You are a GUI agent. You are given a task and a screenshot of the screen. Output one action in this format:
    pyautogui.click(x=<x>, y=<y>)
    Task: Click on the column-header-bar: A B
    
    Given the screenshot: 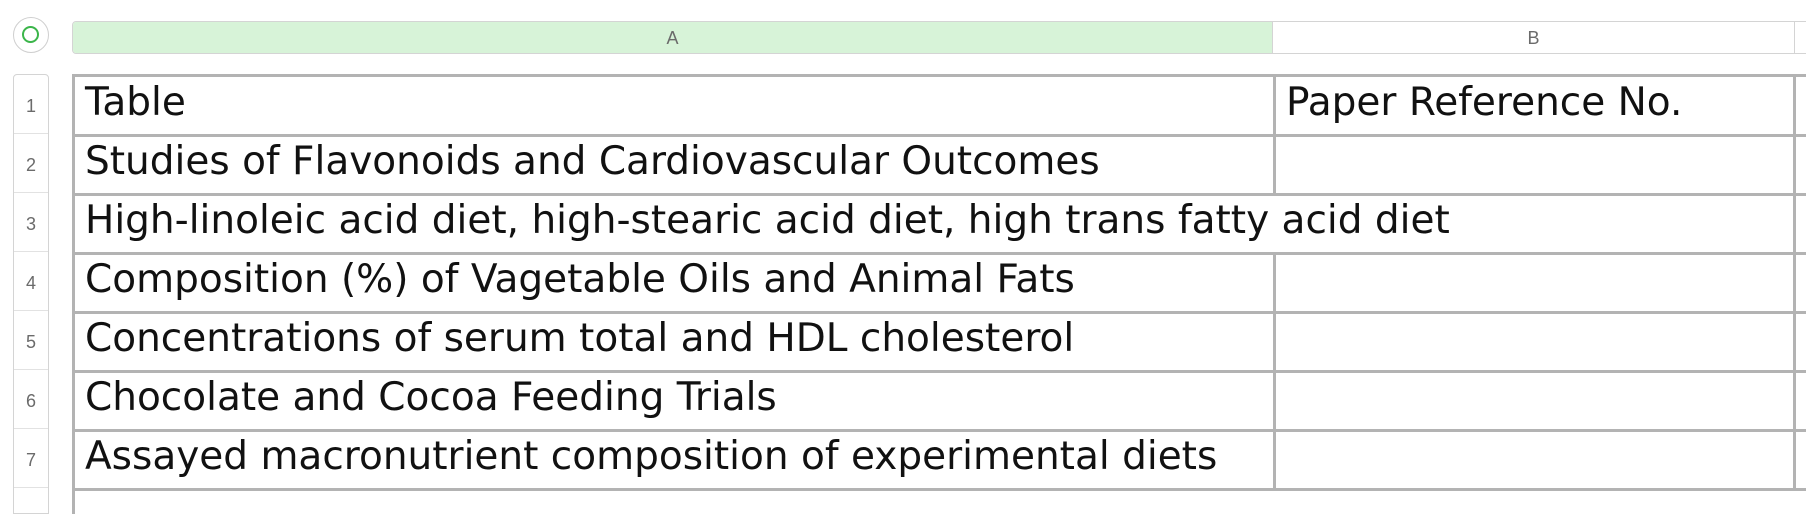 What is the action you would take?
    pyautogui.click(x=939, y=37)
    